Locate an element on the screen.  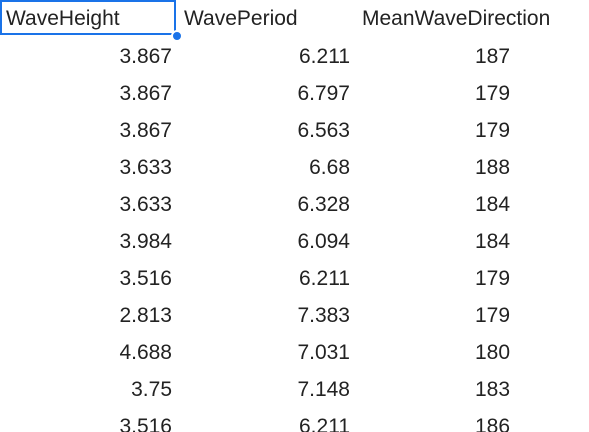
table-row: 3.984 6.094 184 is located at coordinates (294, 241).